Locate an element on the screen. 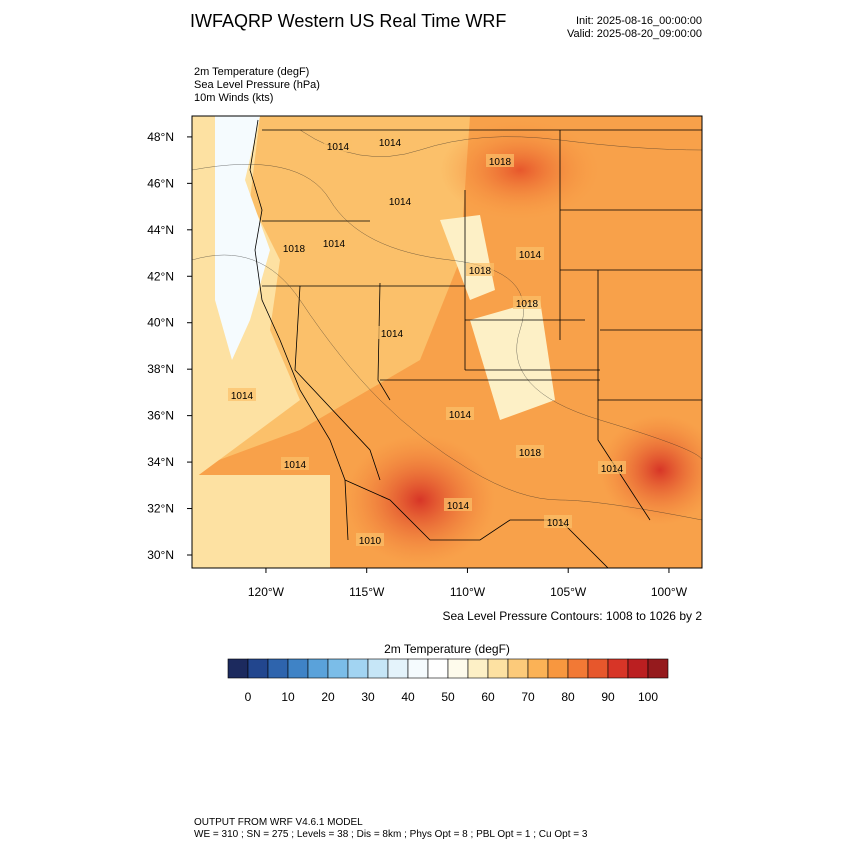 The height and width of the screenshot is (855, 850). footer-line: OUTPUT FROM WRF V4.6.1 MODEL is located at coordinates (278, 822).